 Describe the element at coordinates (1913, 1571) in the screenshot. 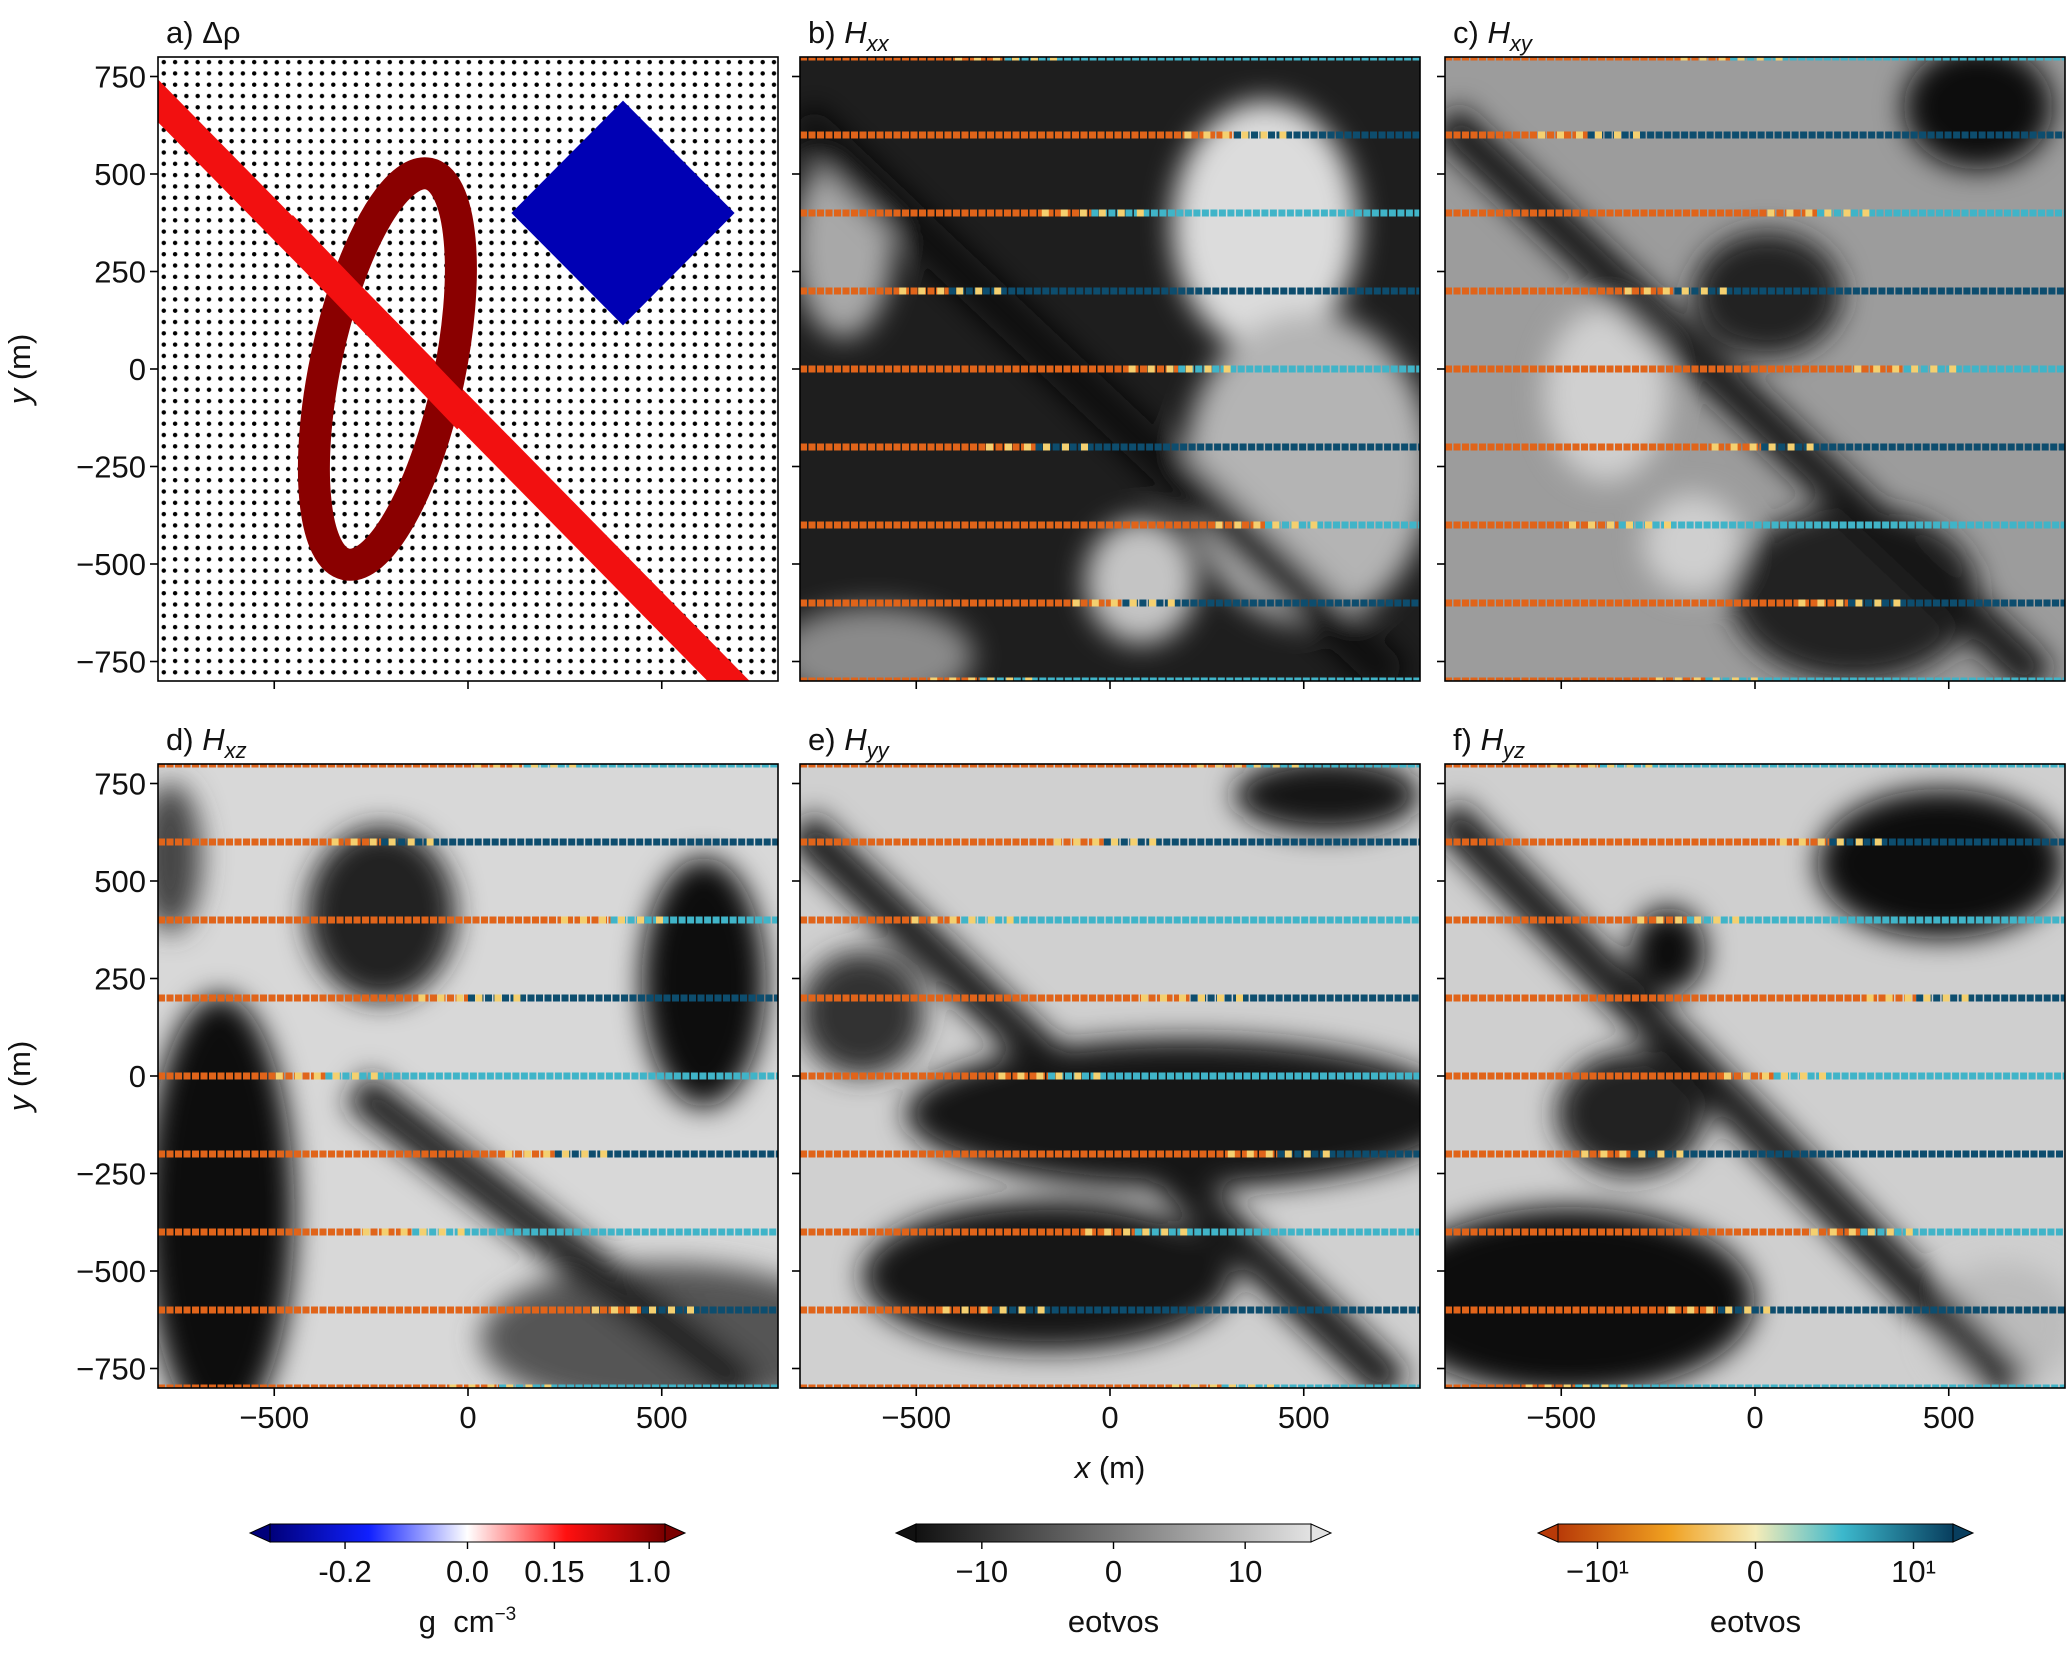

I see `colorbar-tick-label: 10¹` at that location.